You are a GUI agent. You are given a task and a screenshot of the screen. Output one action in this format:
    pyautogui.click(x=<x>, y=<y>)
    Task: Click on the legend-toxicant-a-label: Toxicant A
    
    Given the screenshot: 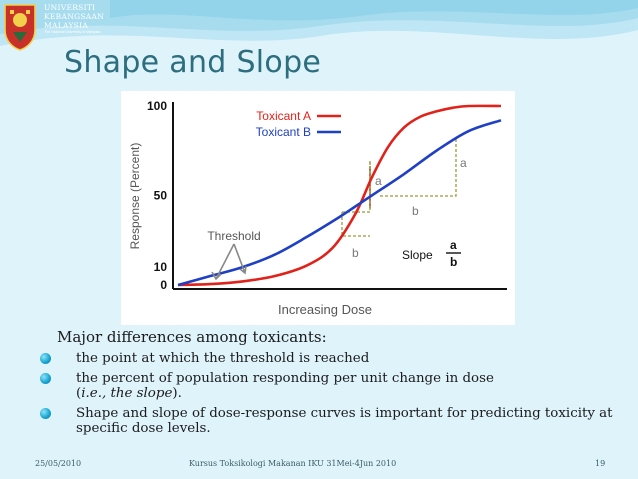 What is the action you would take?
    pyautogui.click(x=283, y=116)
    